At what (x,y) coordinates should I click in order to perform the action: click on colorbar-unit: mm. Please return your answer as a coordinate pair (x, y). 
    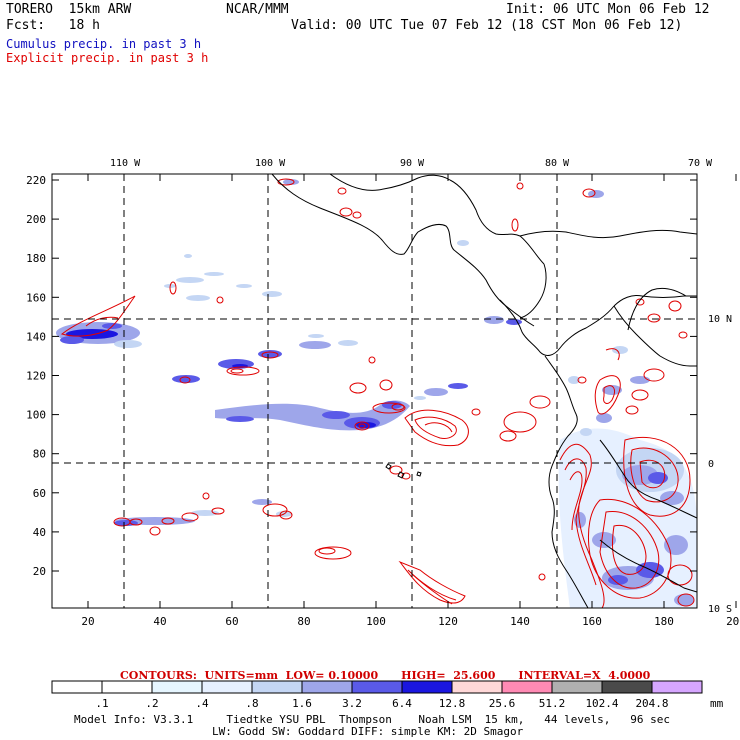
    Looking at the image, I should click on (717, 703).